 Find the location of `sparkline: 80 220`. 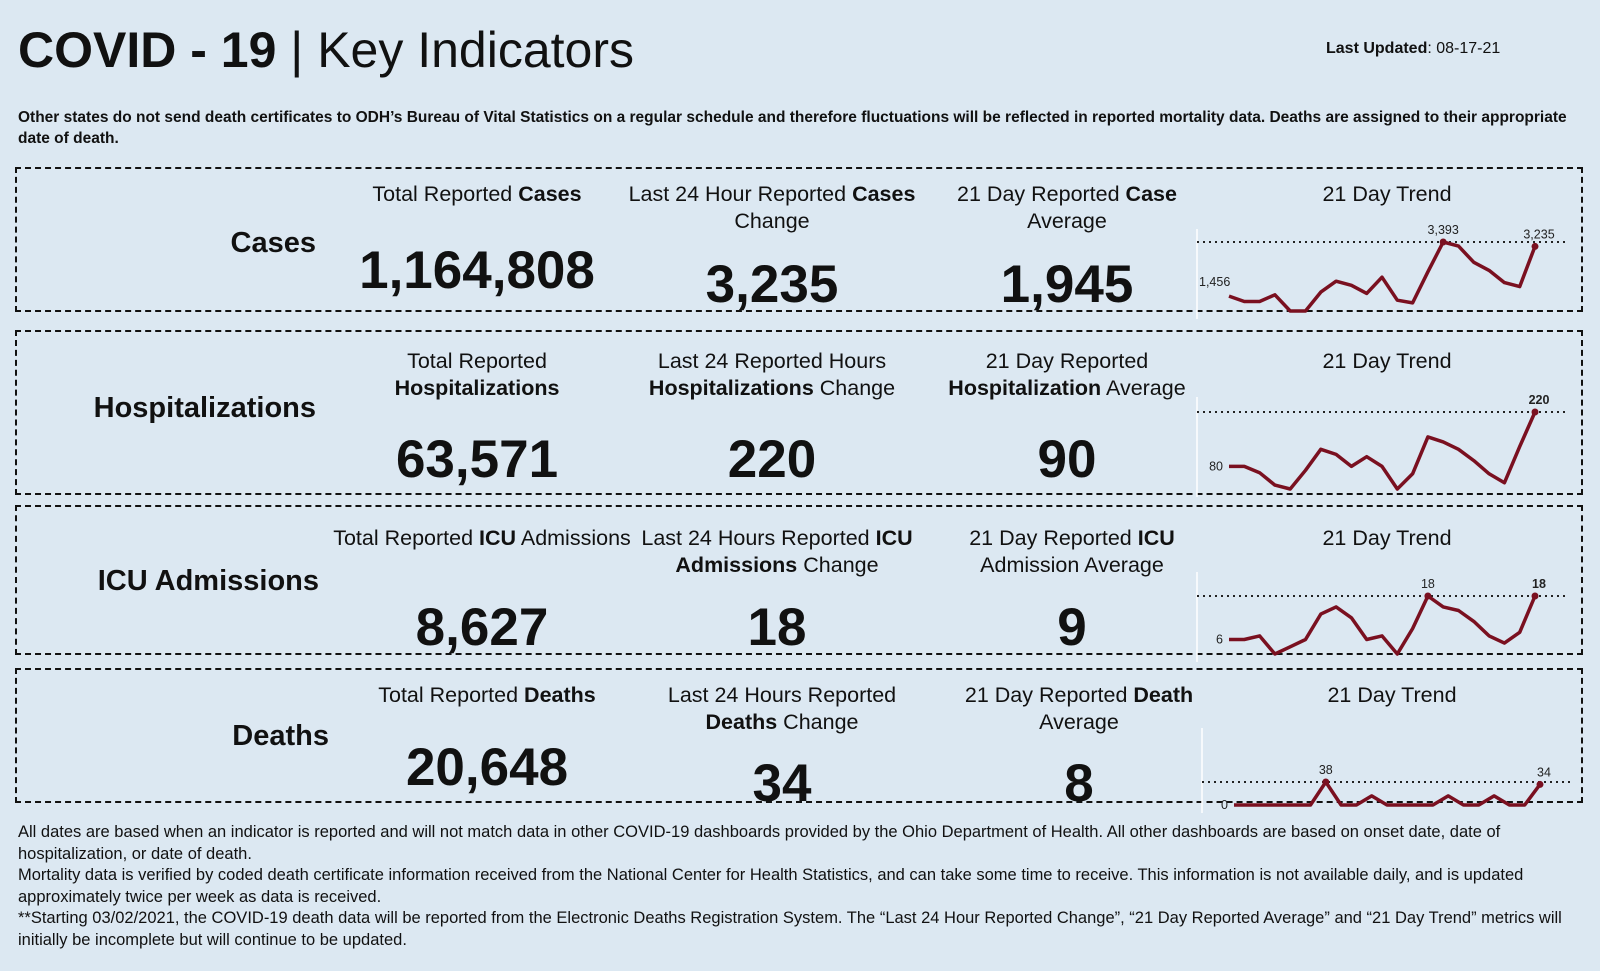

sparkline: 80 220 is located at coordinates (1381, 445).